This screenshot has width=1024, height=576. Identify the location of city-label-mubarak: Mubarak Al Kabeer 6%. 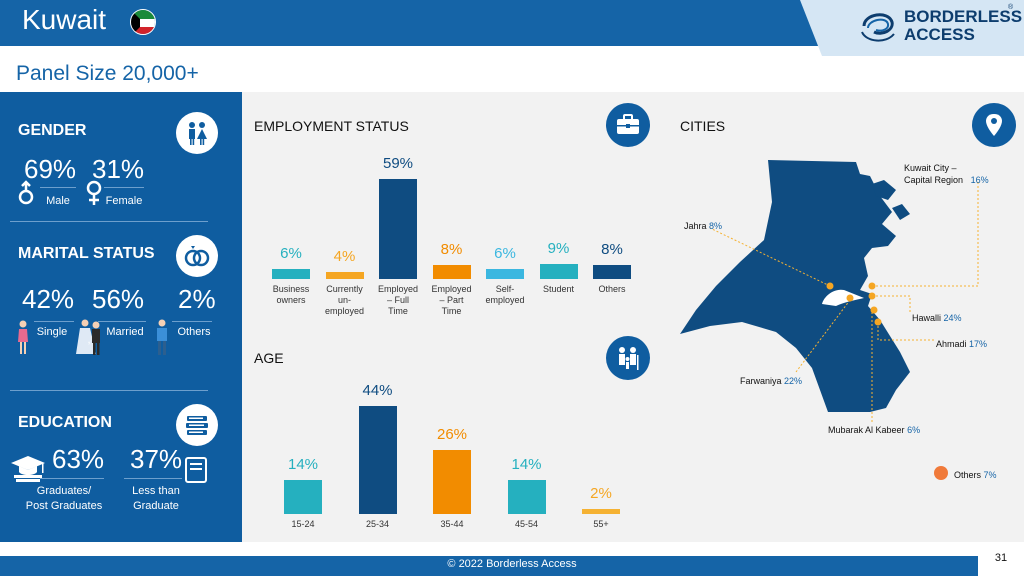
(874, 430).